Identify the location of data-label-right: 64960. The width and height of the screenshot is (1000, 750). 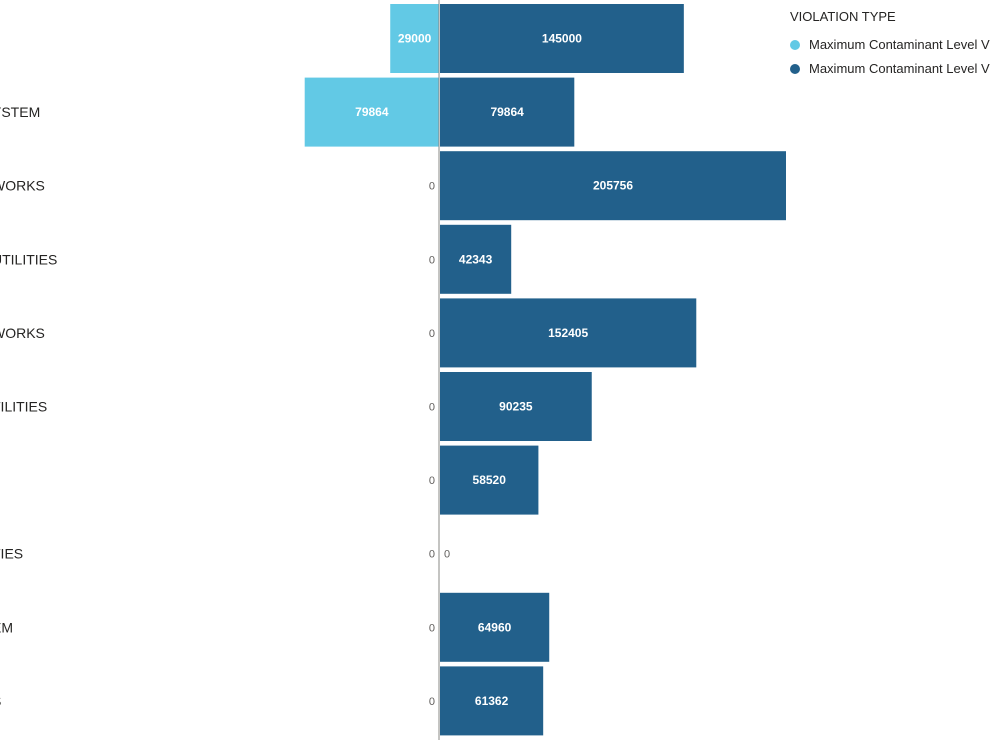
(495, 627).